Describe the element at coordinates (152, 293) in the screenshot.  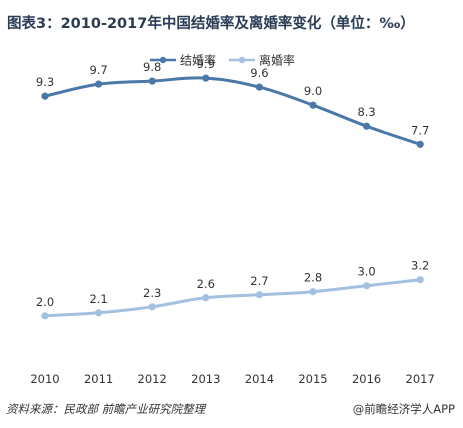
I see `data-label-divorce: 2.3` at that location.